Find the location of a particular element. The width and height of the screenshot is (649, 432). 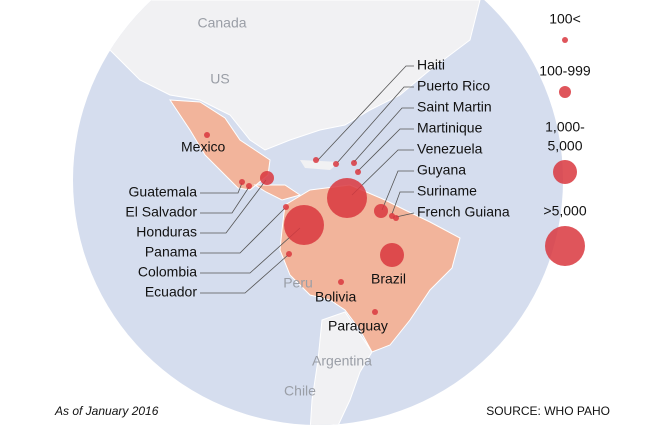

country-label: Panama is located at coordinates (171, 252).